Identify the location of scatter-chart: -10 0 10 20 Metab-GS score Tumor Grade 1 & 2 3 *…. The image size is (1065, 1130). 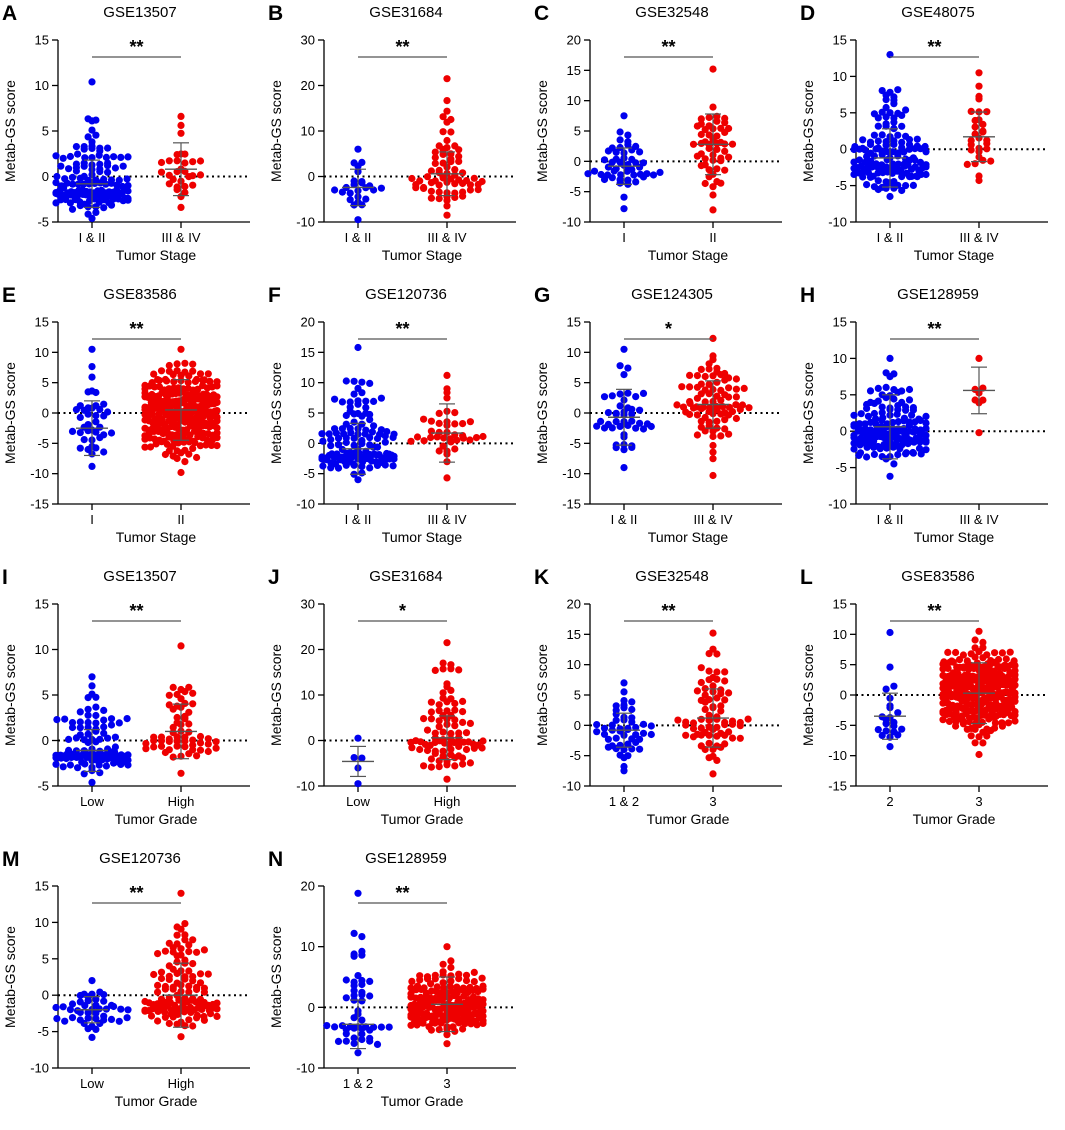
(392, 994).